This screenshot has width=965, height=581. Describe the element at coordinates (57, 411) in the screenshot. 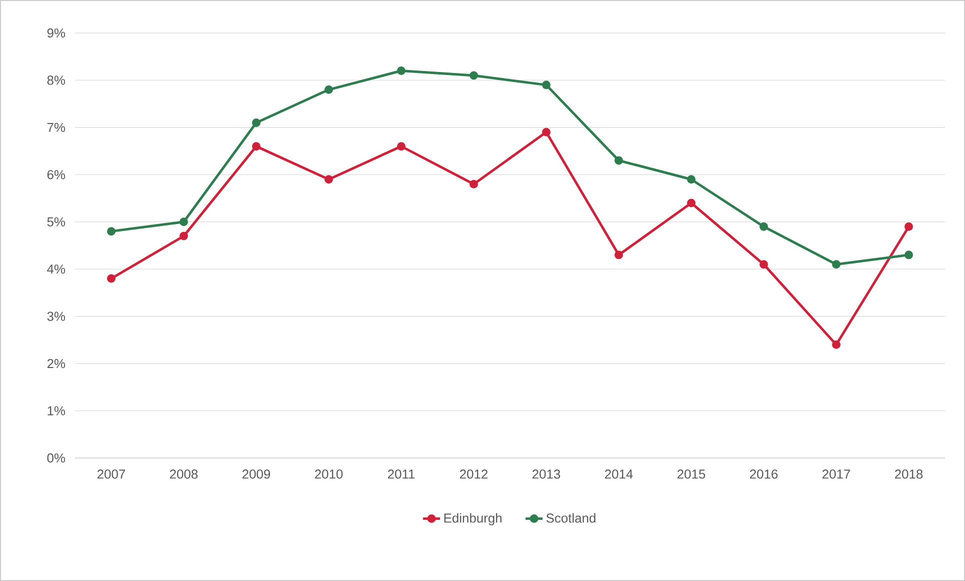

I see `y-tick-label: 1%` at that location.